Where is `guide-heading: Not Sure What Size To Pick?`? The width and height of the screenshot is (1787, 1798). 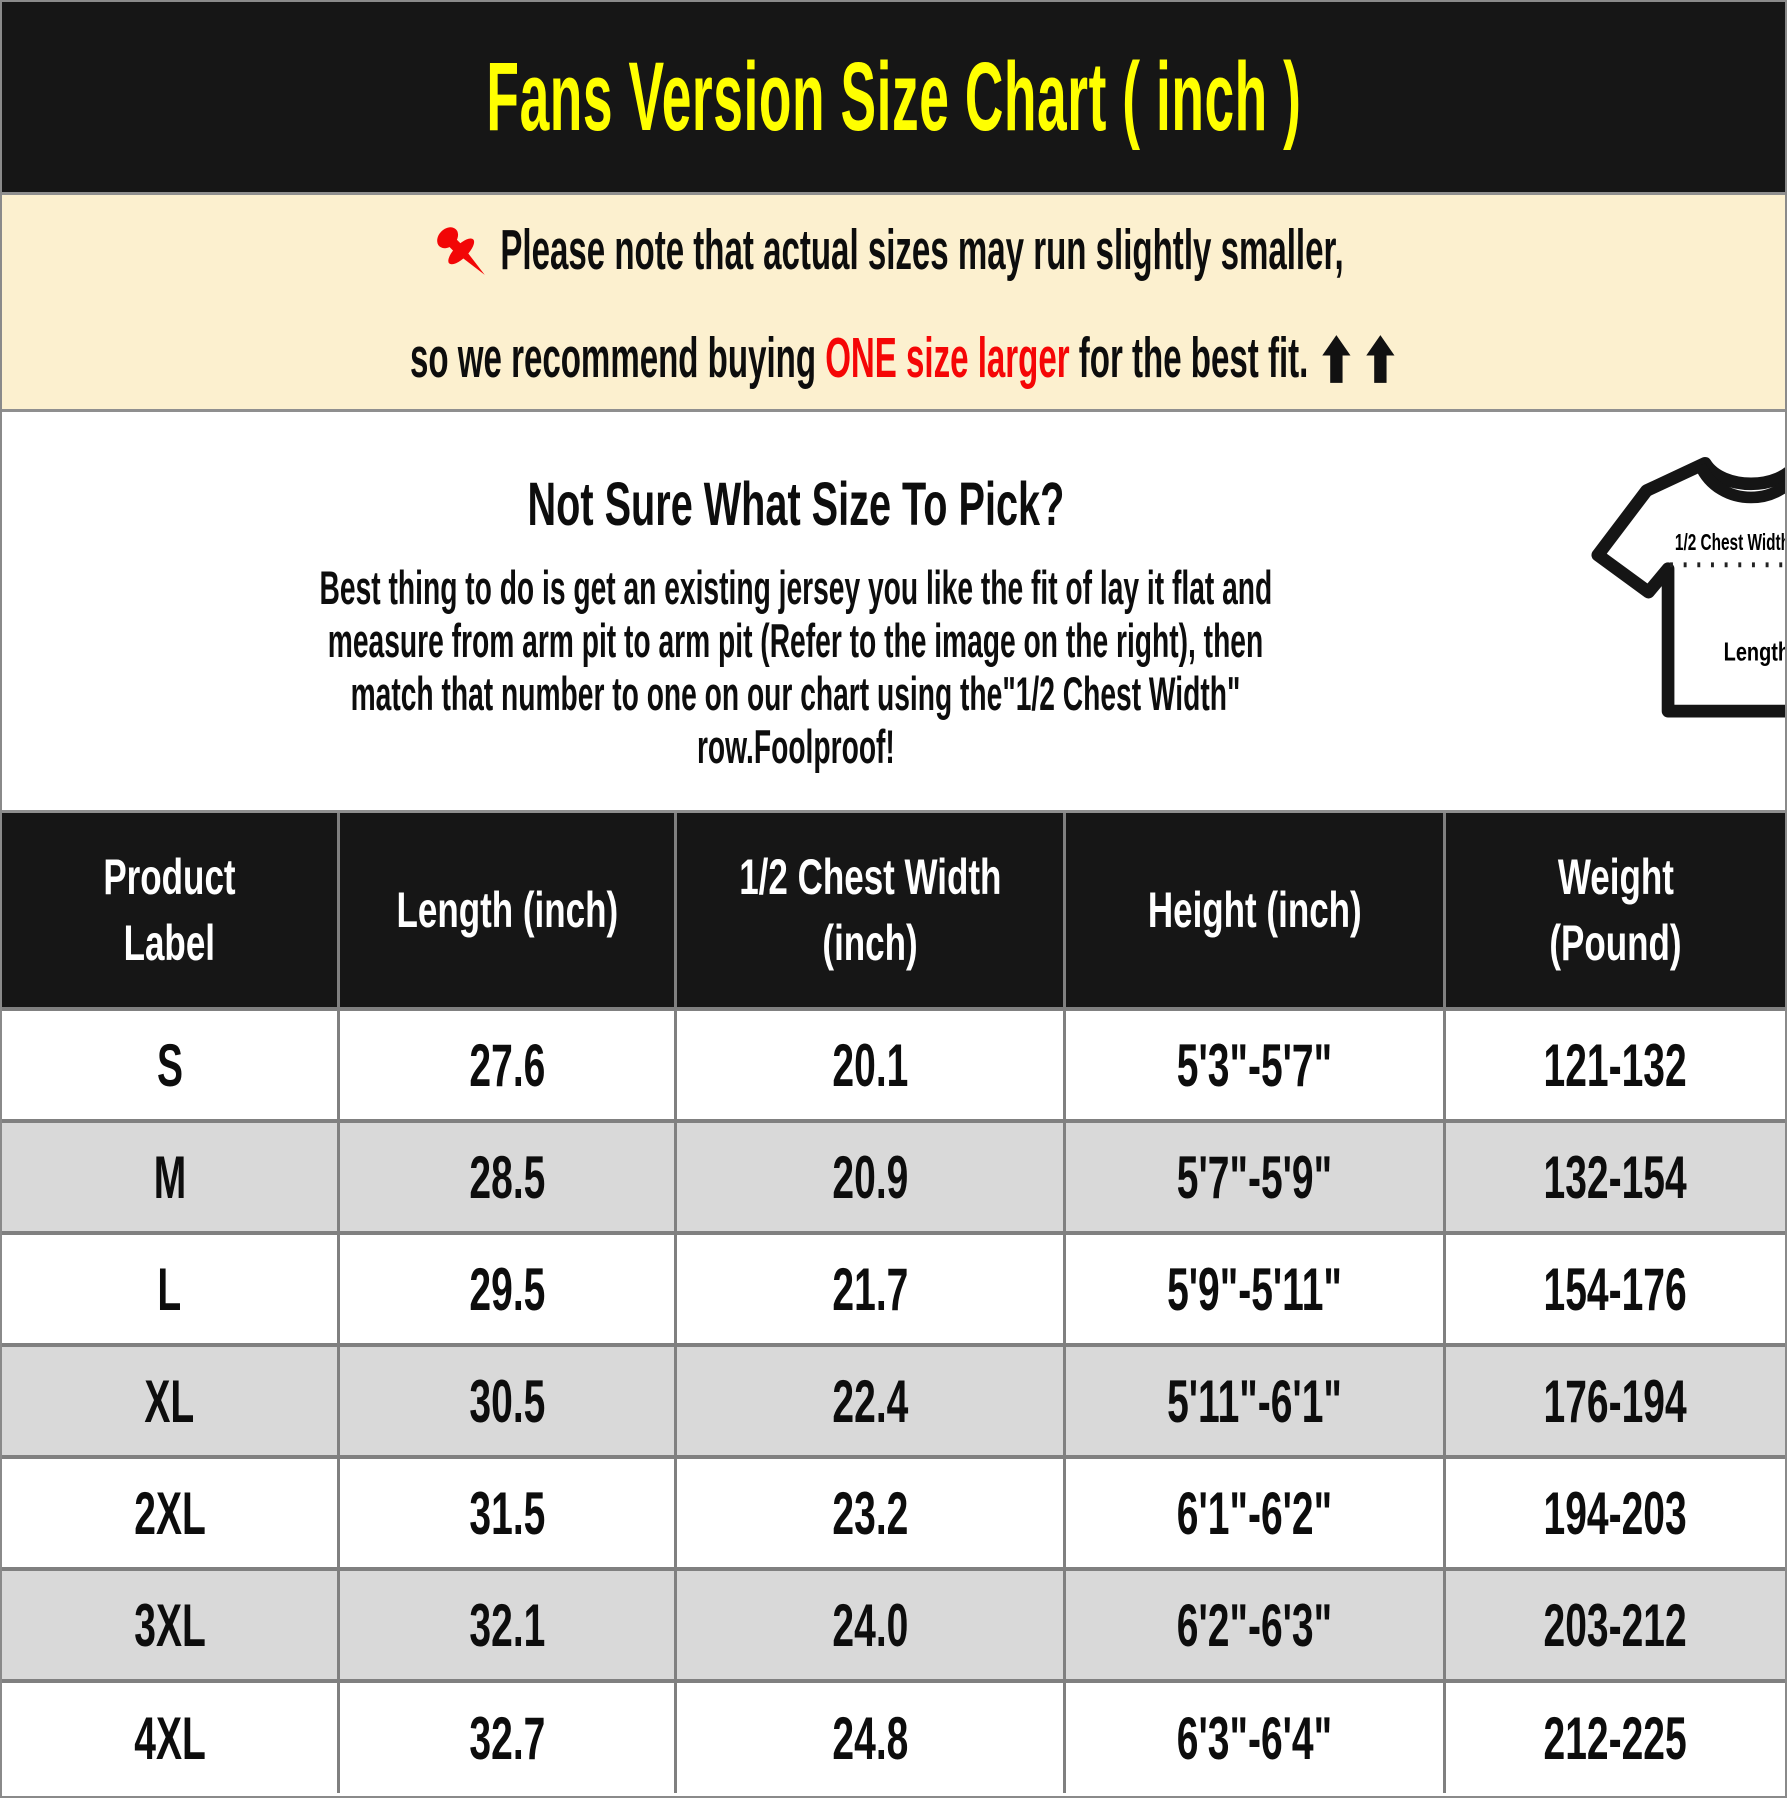 guide-heading: Not Sure What Size To Pick? is located at coordinates (796, 504).